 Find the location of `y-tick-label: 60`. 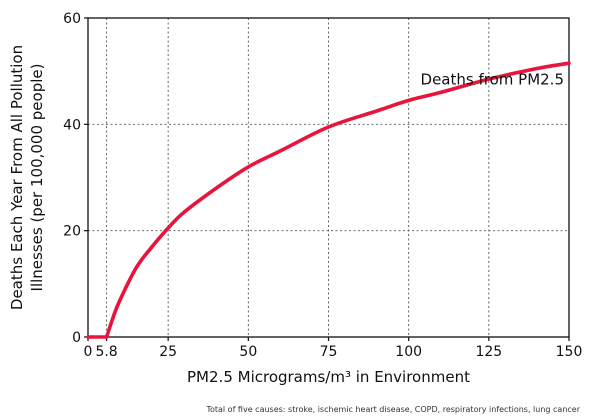

y-tick-label: 60 is located at coordinates (72, 19).